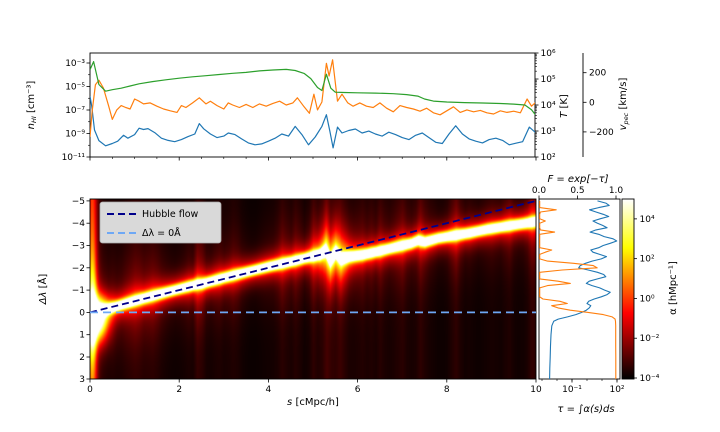 The height and width of the screenshot is (432, 720). What do you see at coordinates (32, 105) in the screenshot?
I see `nhi-axis-label: nHI [cm⁻³]` at bounding box center [32, 105].